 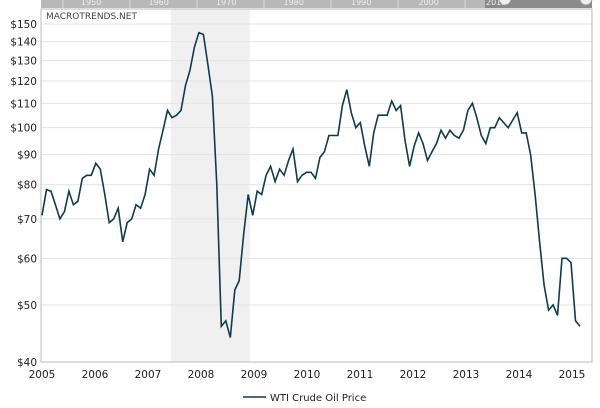 I want to click on y-tick-label: $50, so click(x=27, y=306).